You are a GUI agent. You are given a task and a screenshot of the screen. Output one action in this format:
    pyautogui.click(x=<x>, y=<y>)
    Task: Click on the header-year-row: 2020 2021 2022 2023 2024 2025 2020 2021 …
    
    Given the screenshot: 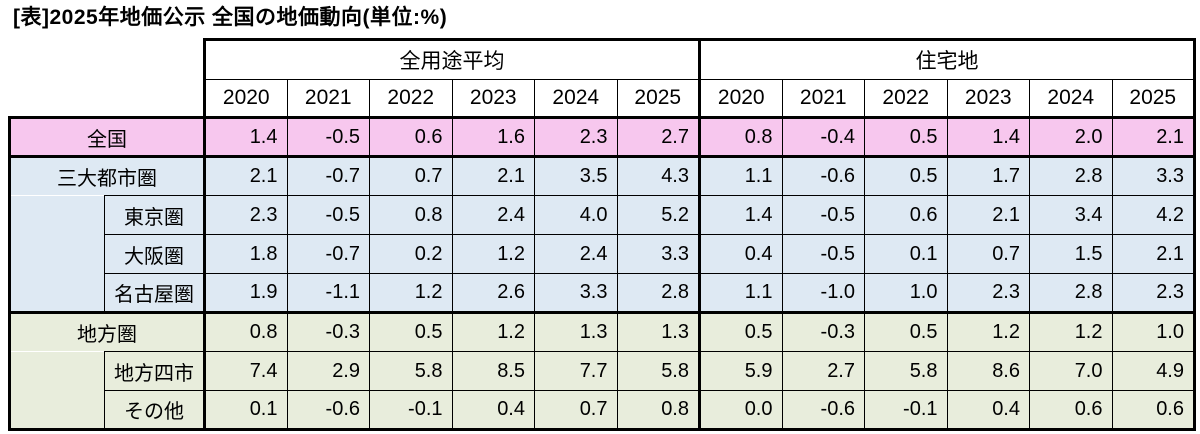 What is the action you would take?
    pyautogui.click(x=603, y=98)
    